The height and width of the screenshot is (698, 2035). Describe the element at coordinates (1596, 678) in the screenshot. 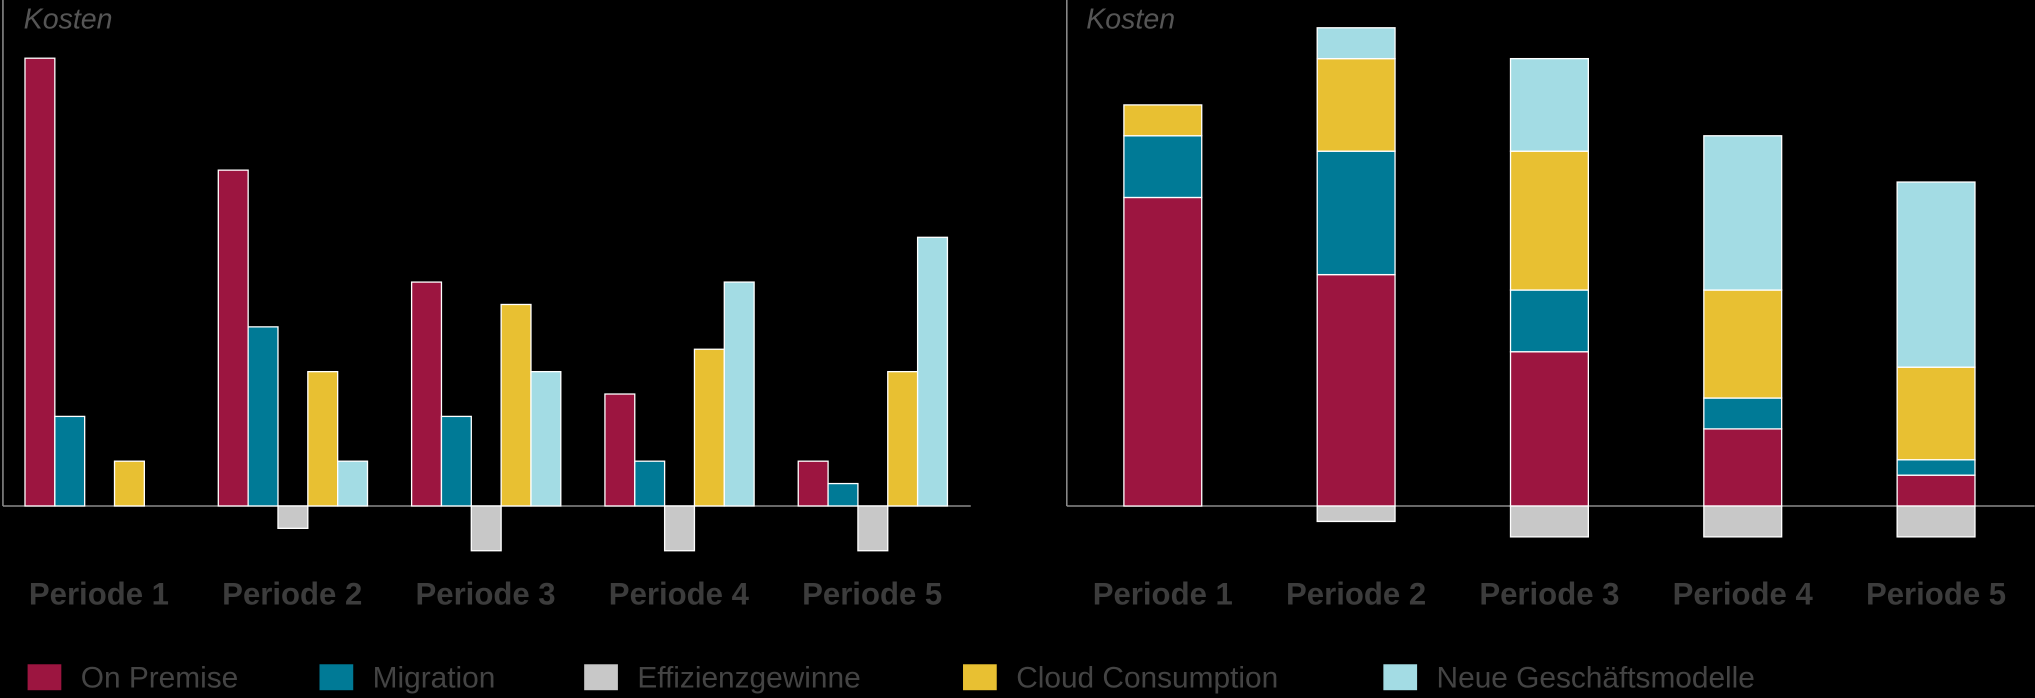

I see `legend-label: Neue Geschäftsmodelle` at that location.